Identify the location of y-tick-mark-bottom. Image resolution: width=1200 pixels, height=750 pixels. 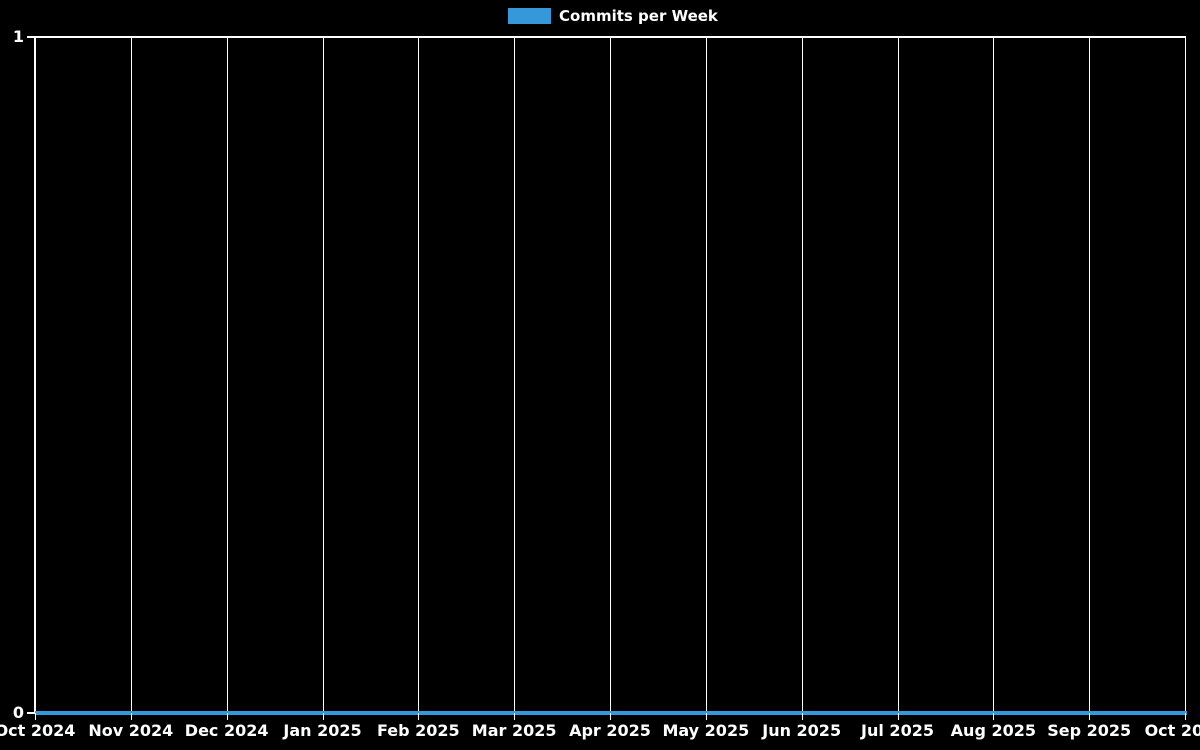
(31, 713).